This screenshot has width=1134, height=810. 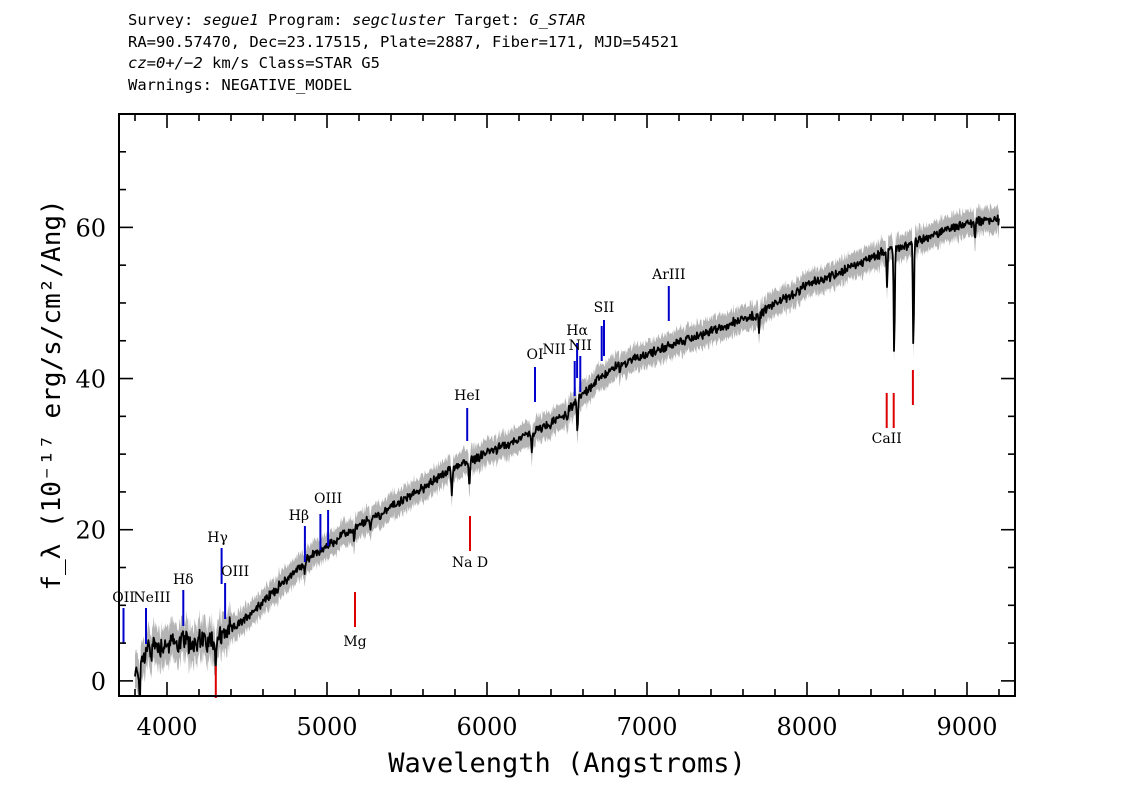 What do you see at coordinates (123, 598) in the screenshot?
I see `emission-line-label-0: OII` at bounding box center [123, 598].